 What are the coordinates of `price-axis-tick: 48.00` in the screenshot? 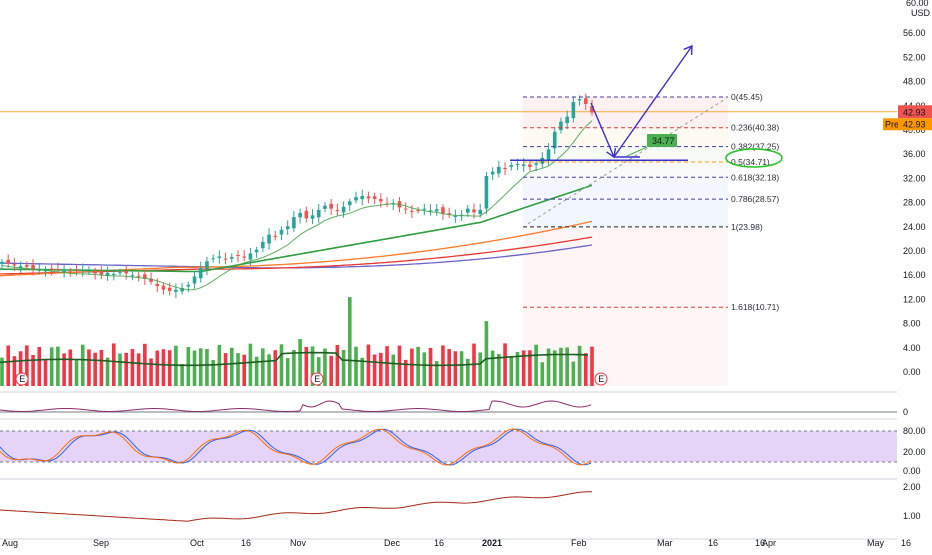 It's located at (914, 82).